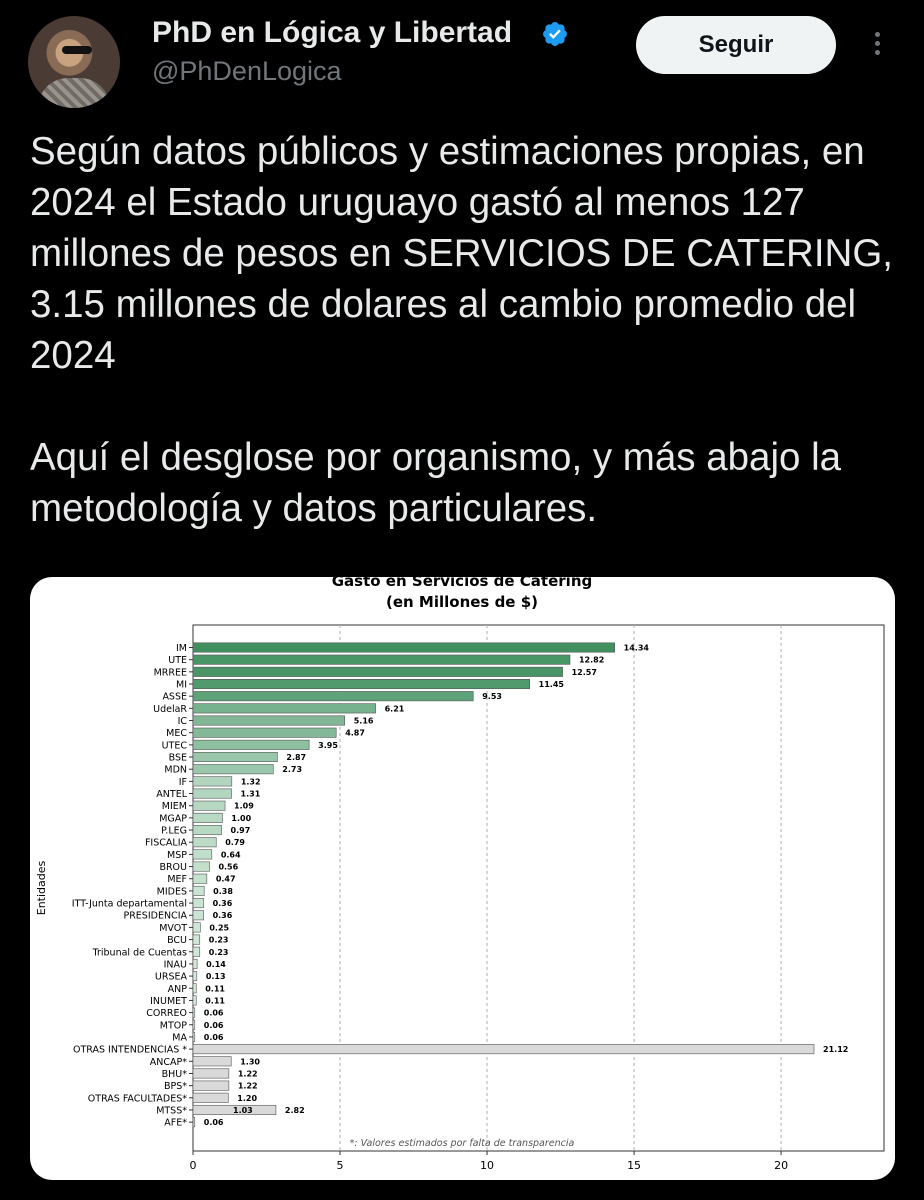 The height and width of the screenshot is (1200, 924). Describe the element at coordinates (168, 1062) in the screenshot. I see `y-tick-label: ANCAP*` at that location.